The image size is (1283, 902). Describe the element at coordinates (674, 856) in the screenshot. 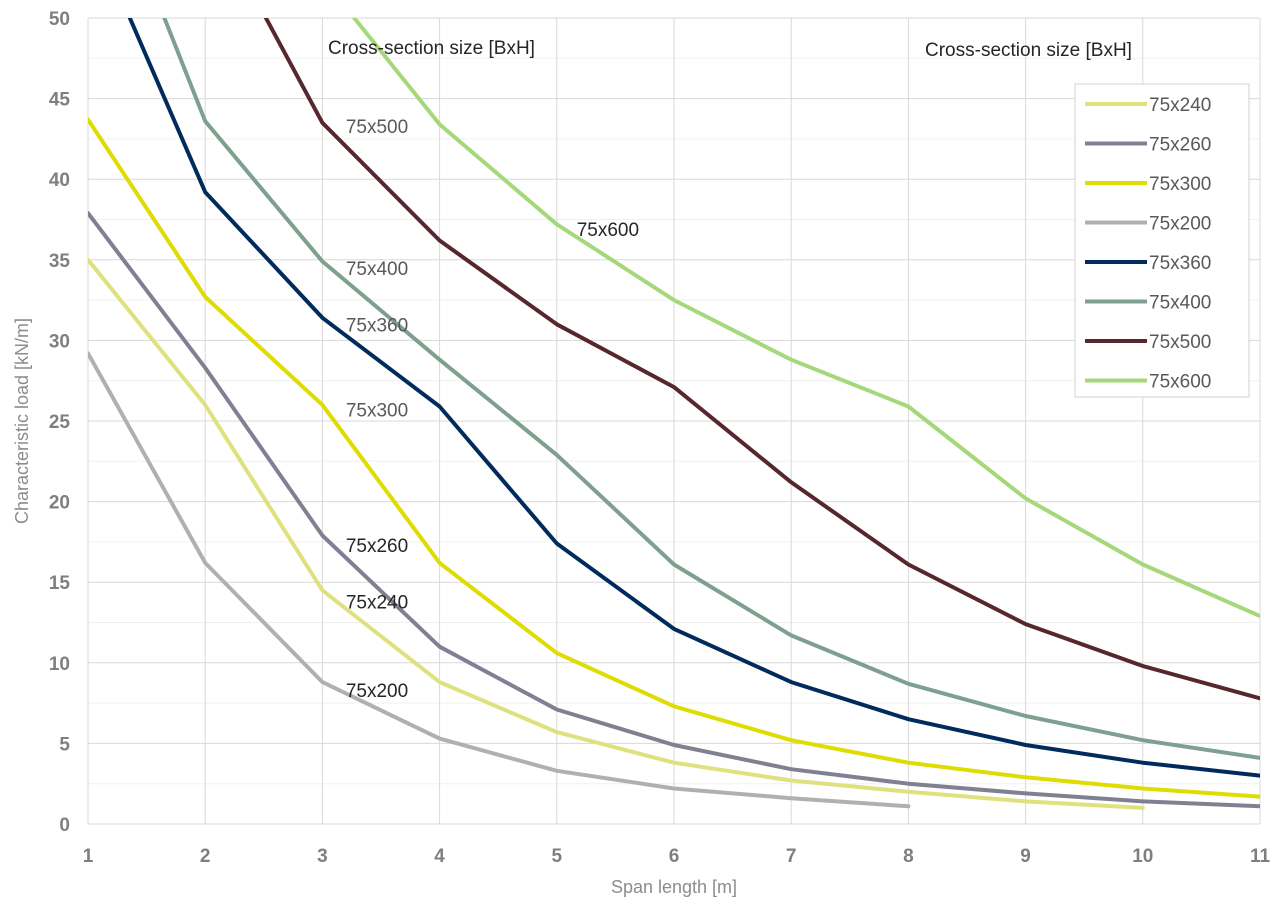

I see `x-tick-label: 6` at that location.